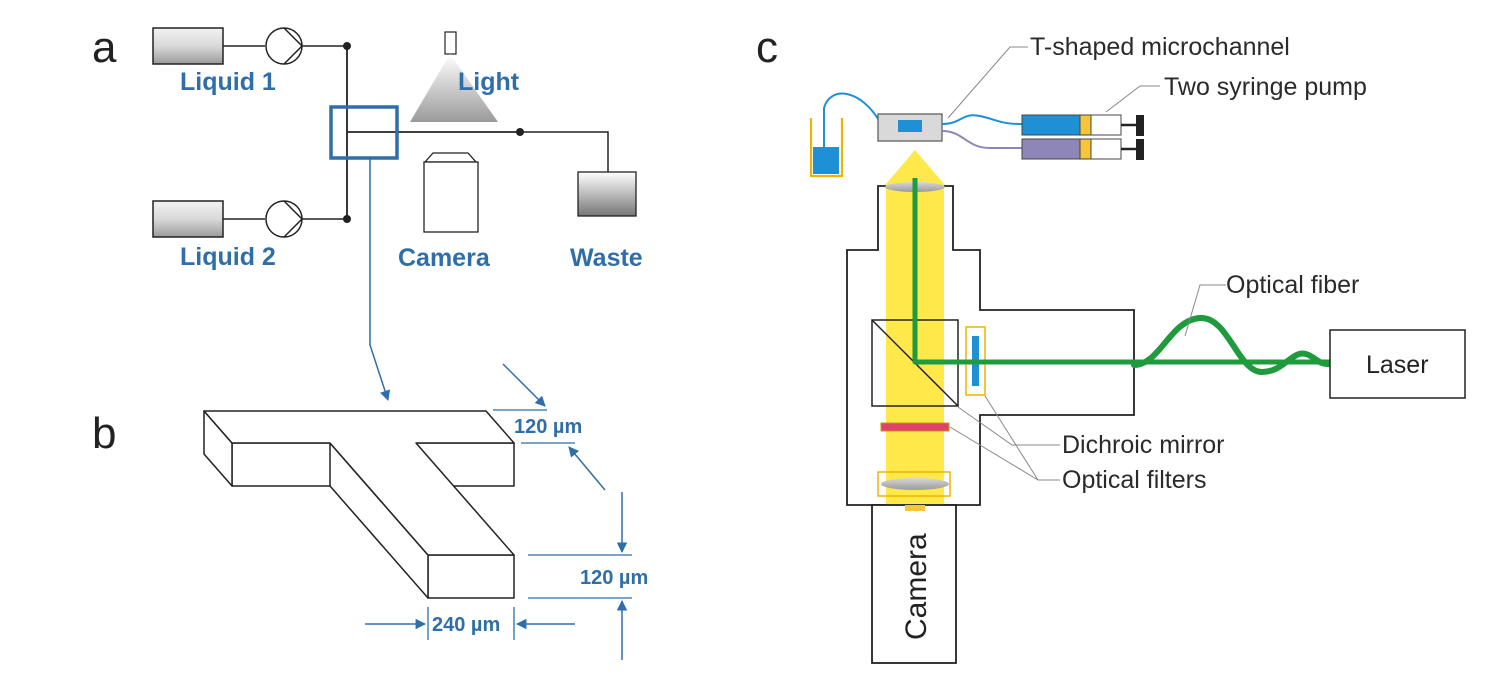  What do you see at coordinates (359, 504) in the screenshot?
I see `t-channel-3d-drawing` at bounding box center [359, 504].